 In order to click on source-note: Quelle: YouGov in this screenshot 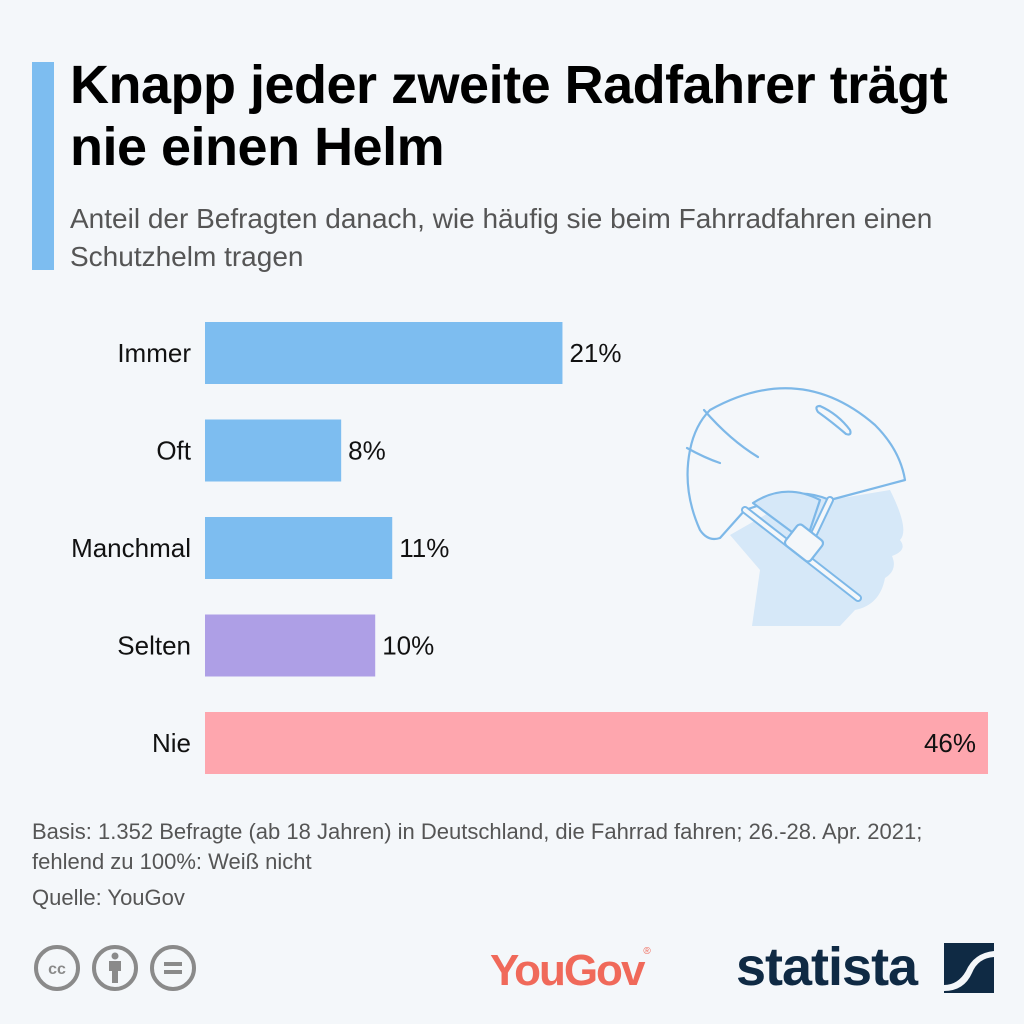, I will do `click(108, 897)`.